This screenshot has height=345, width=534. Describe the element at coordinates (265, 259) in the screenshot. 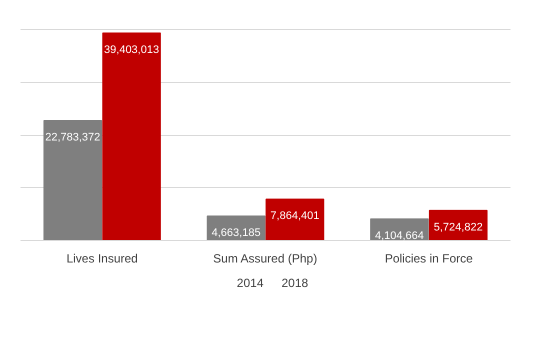

I see `x-tick-label: Sum Assured (Php)` at that location.